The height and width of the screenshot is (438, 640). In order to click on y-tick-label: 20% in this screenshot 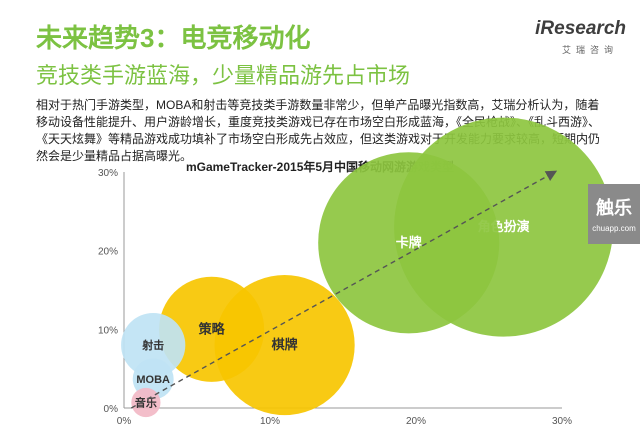, I will do `click(108, 252)`.